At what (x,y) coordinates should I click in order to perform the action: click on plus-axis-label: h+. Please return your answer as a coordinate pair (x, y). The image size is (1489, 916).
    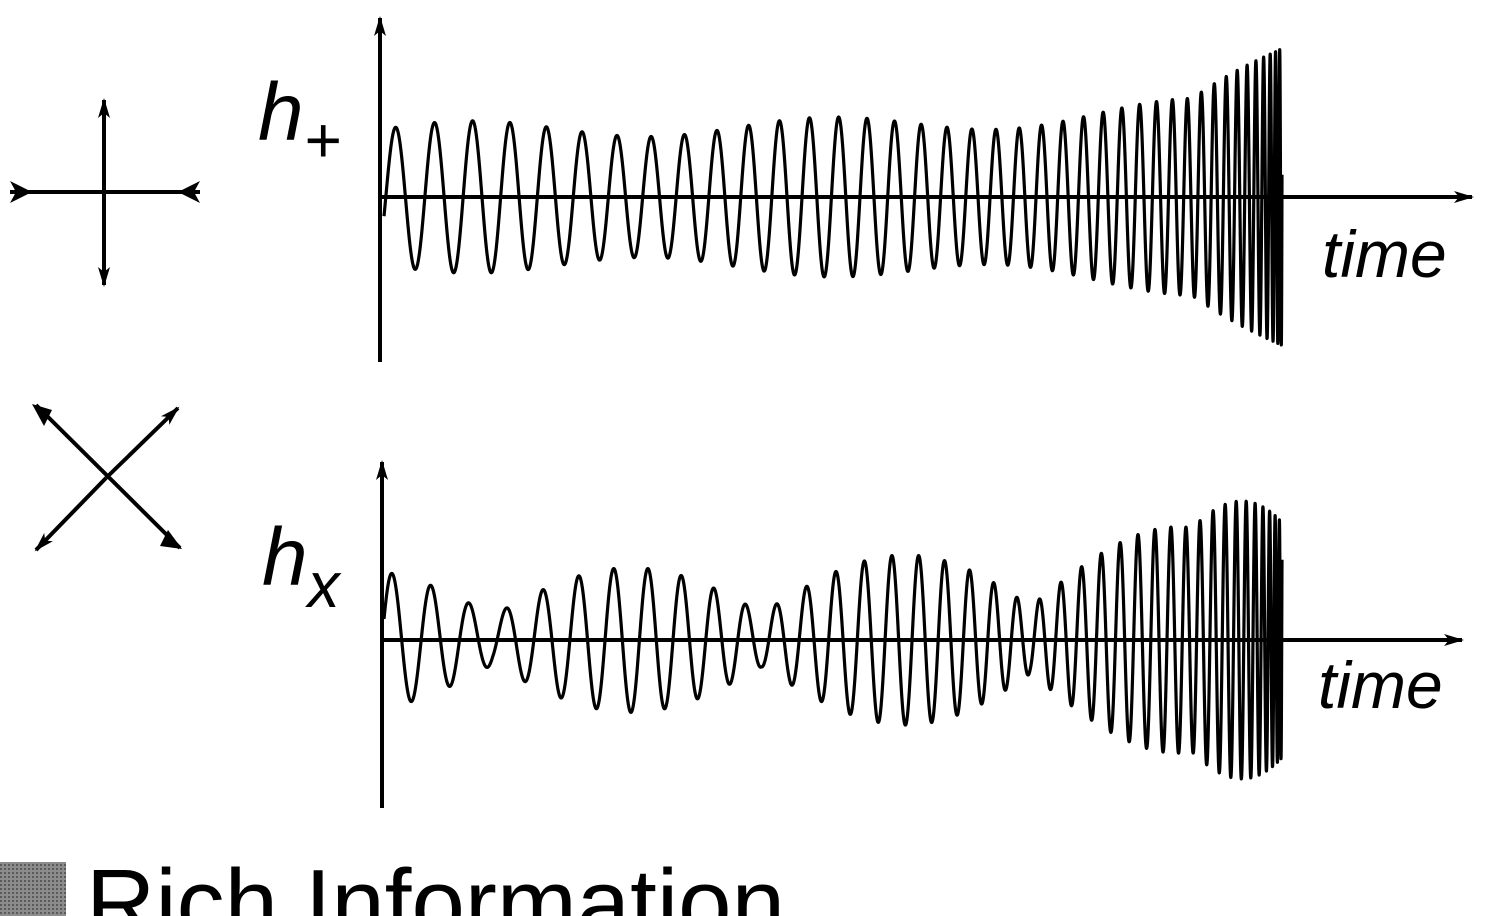
    Looking at the image, I should click on (299, 121).